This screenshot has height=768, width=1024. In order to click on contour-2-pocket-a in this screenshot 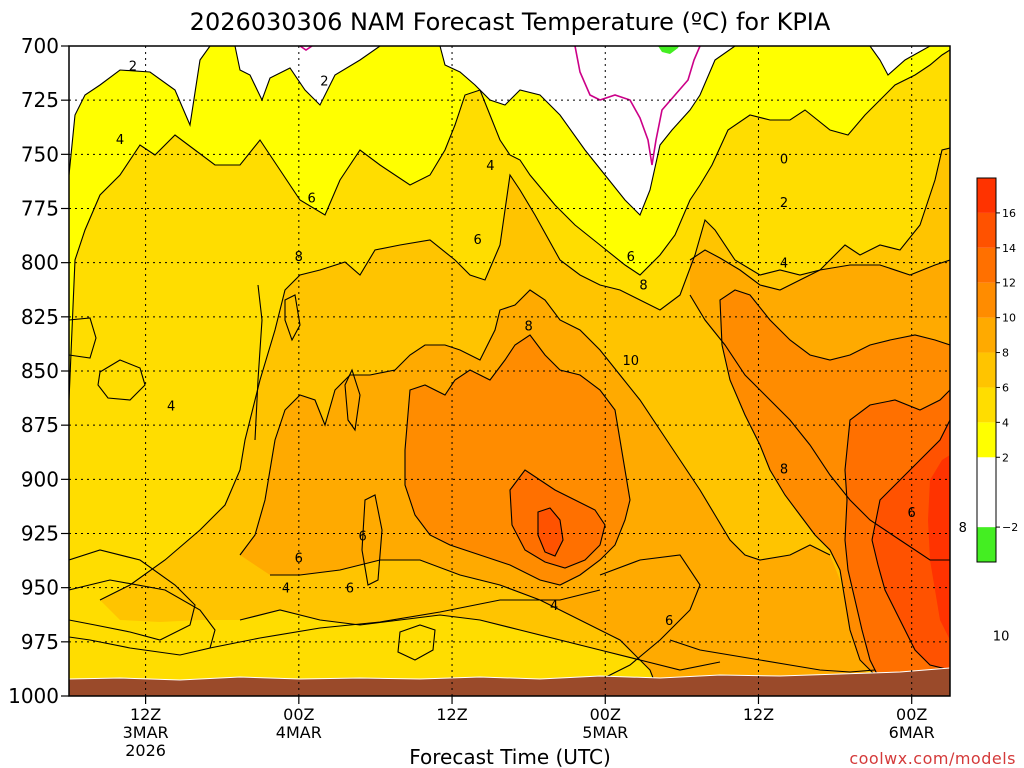, I will do `click(132, 595)`.